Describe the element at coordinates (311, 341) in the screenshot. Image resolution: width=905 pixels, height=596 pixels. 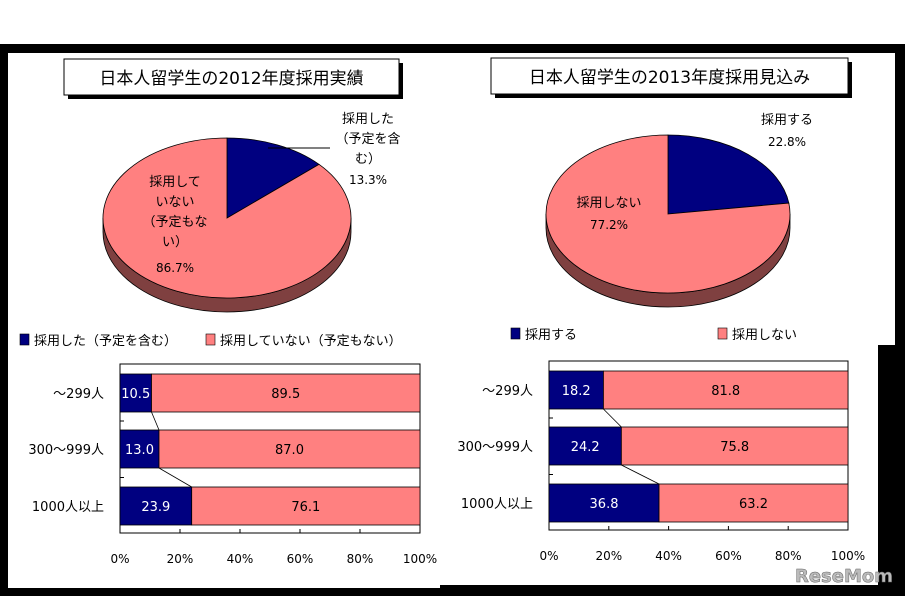
I see `legend-label: 採用していない（予定もない）` at that location.